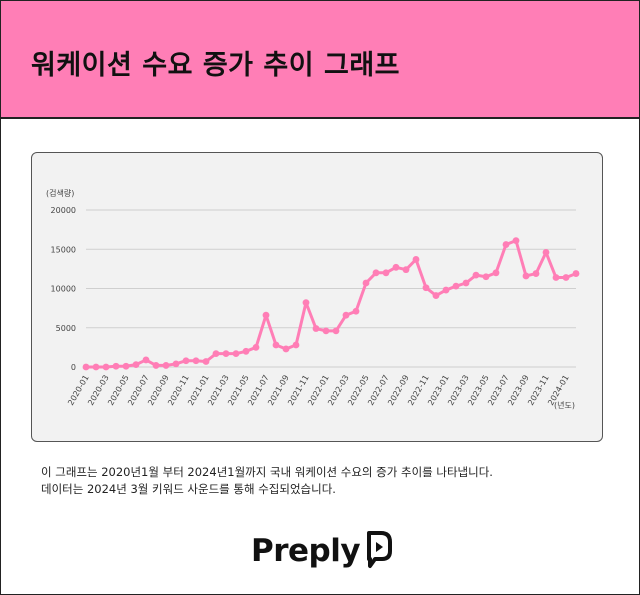 The image size is (640, 595). What do you see at coordinates (60, 193) in the screenshot?
I see `y-axis-label: (검색량)` at bounding box center [60, 193].